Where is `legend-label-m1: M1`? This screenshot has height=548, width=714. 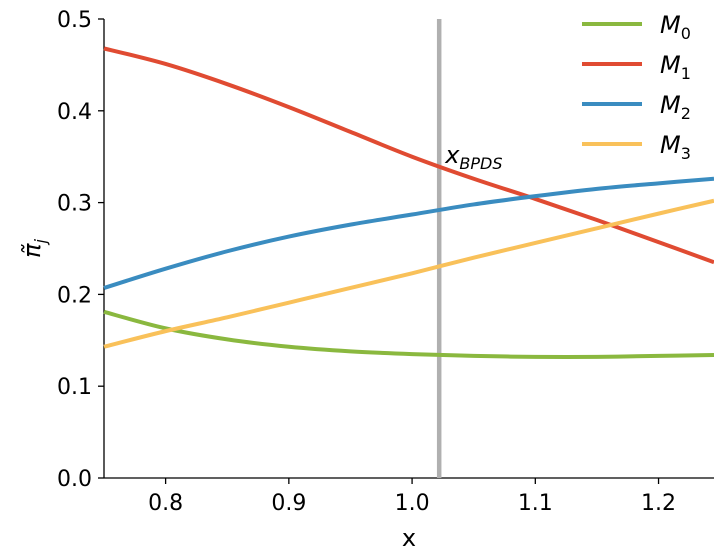 legend-label-m1: M1 is located at coordinates (675, 67).